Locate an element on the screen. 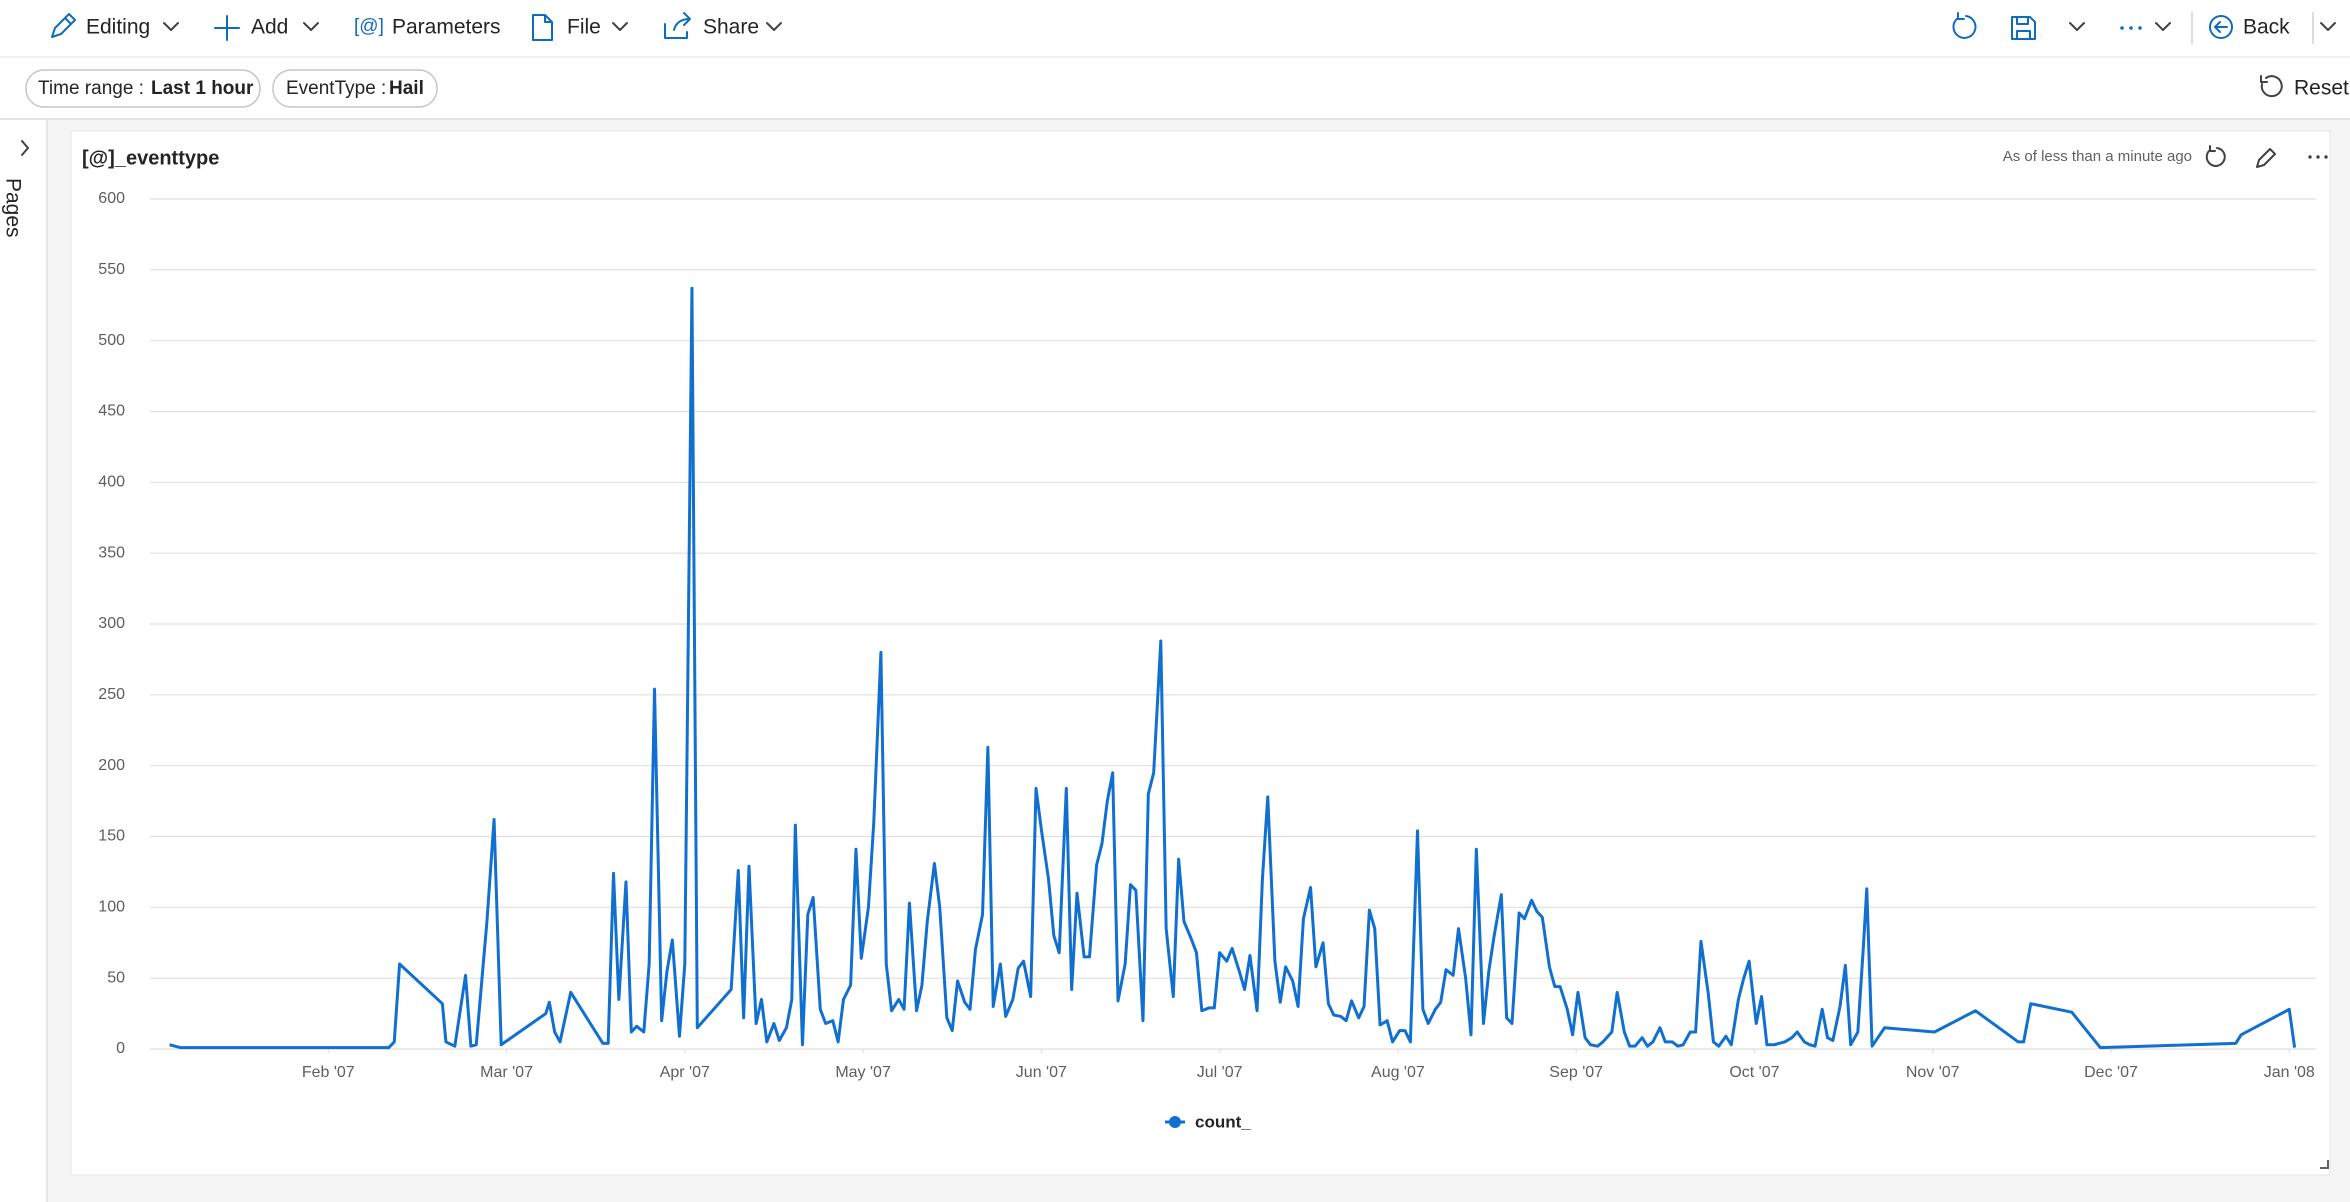  x-tick-label: Aug '07 is located at coordinates (1398, 1072).